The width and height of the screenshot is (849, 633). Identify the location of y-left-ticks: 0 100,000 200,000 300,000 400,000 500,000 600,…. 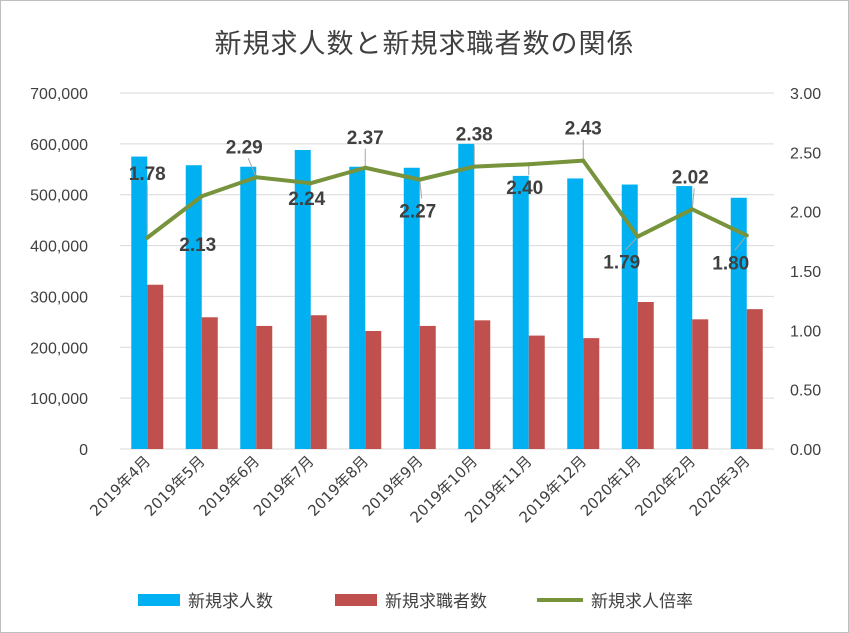
(59, 272).